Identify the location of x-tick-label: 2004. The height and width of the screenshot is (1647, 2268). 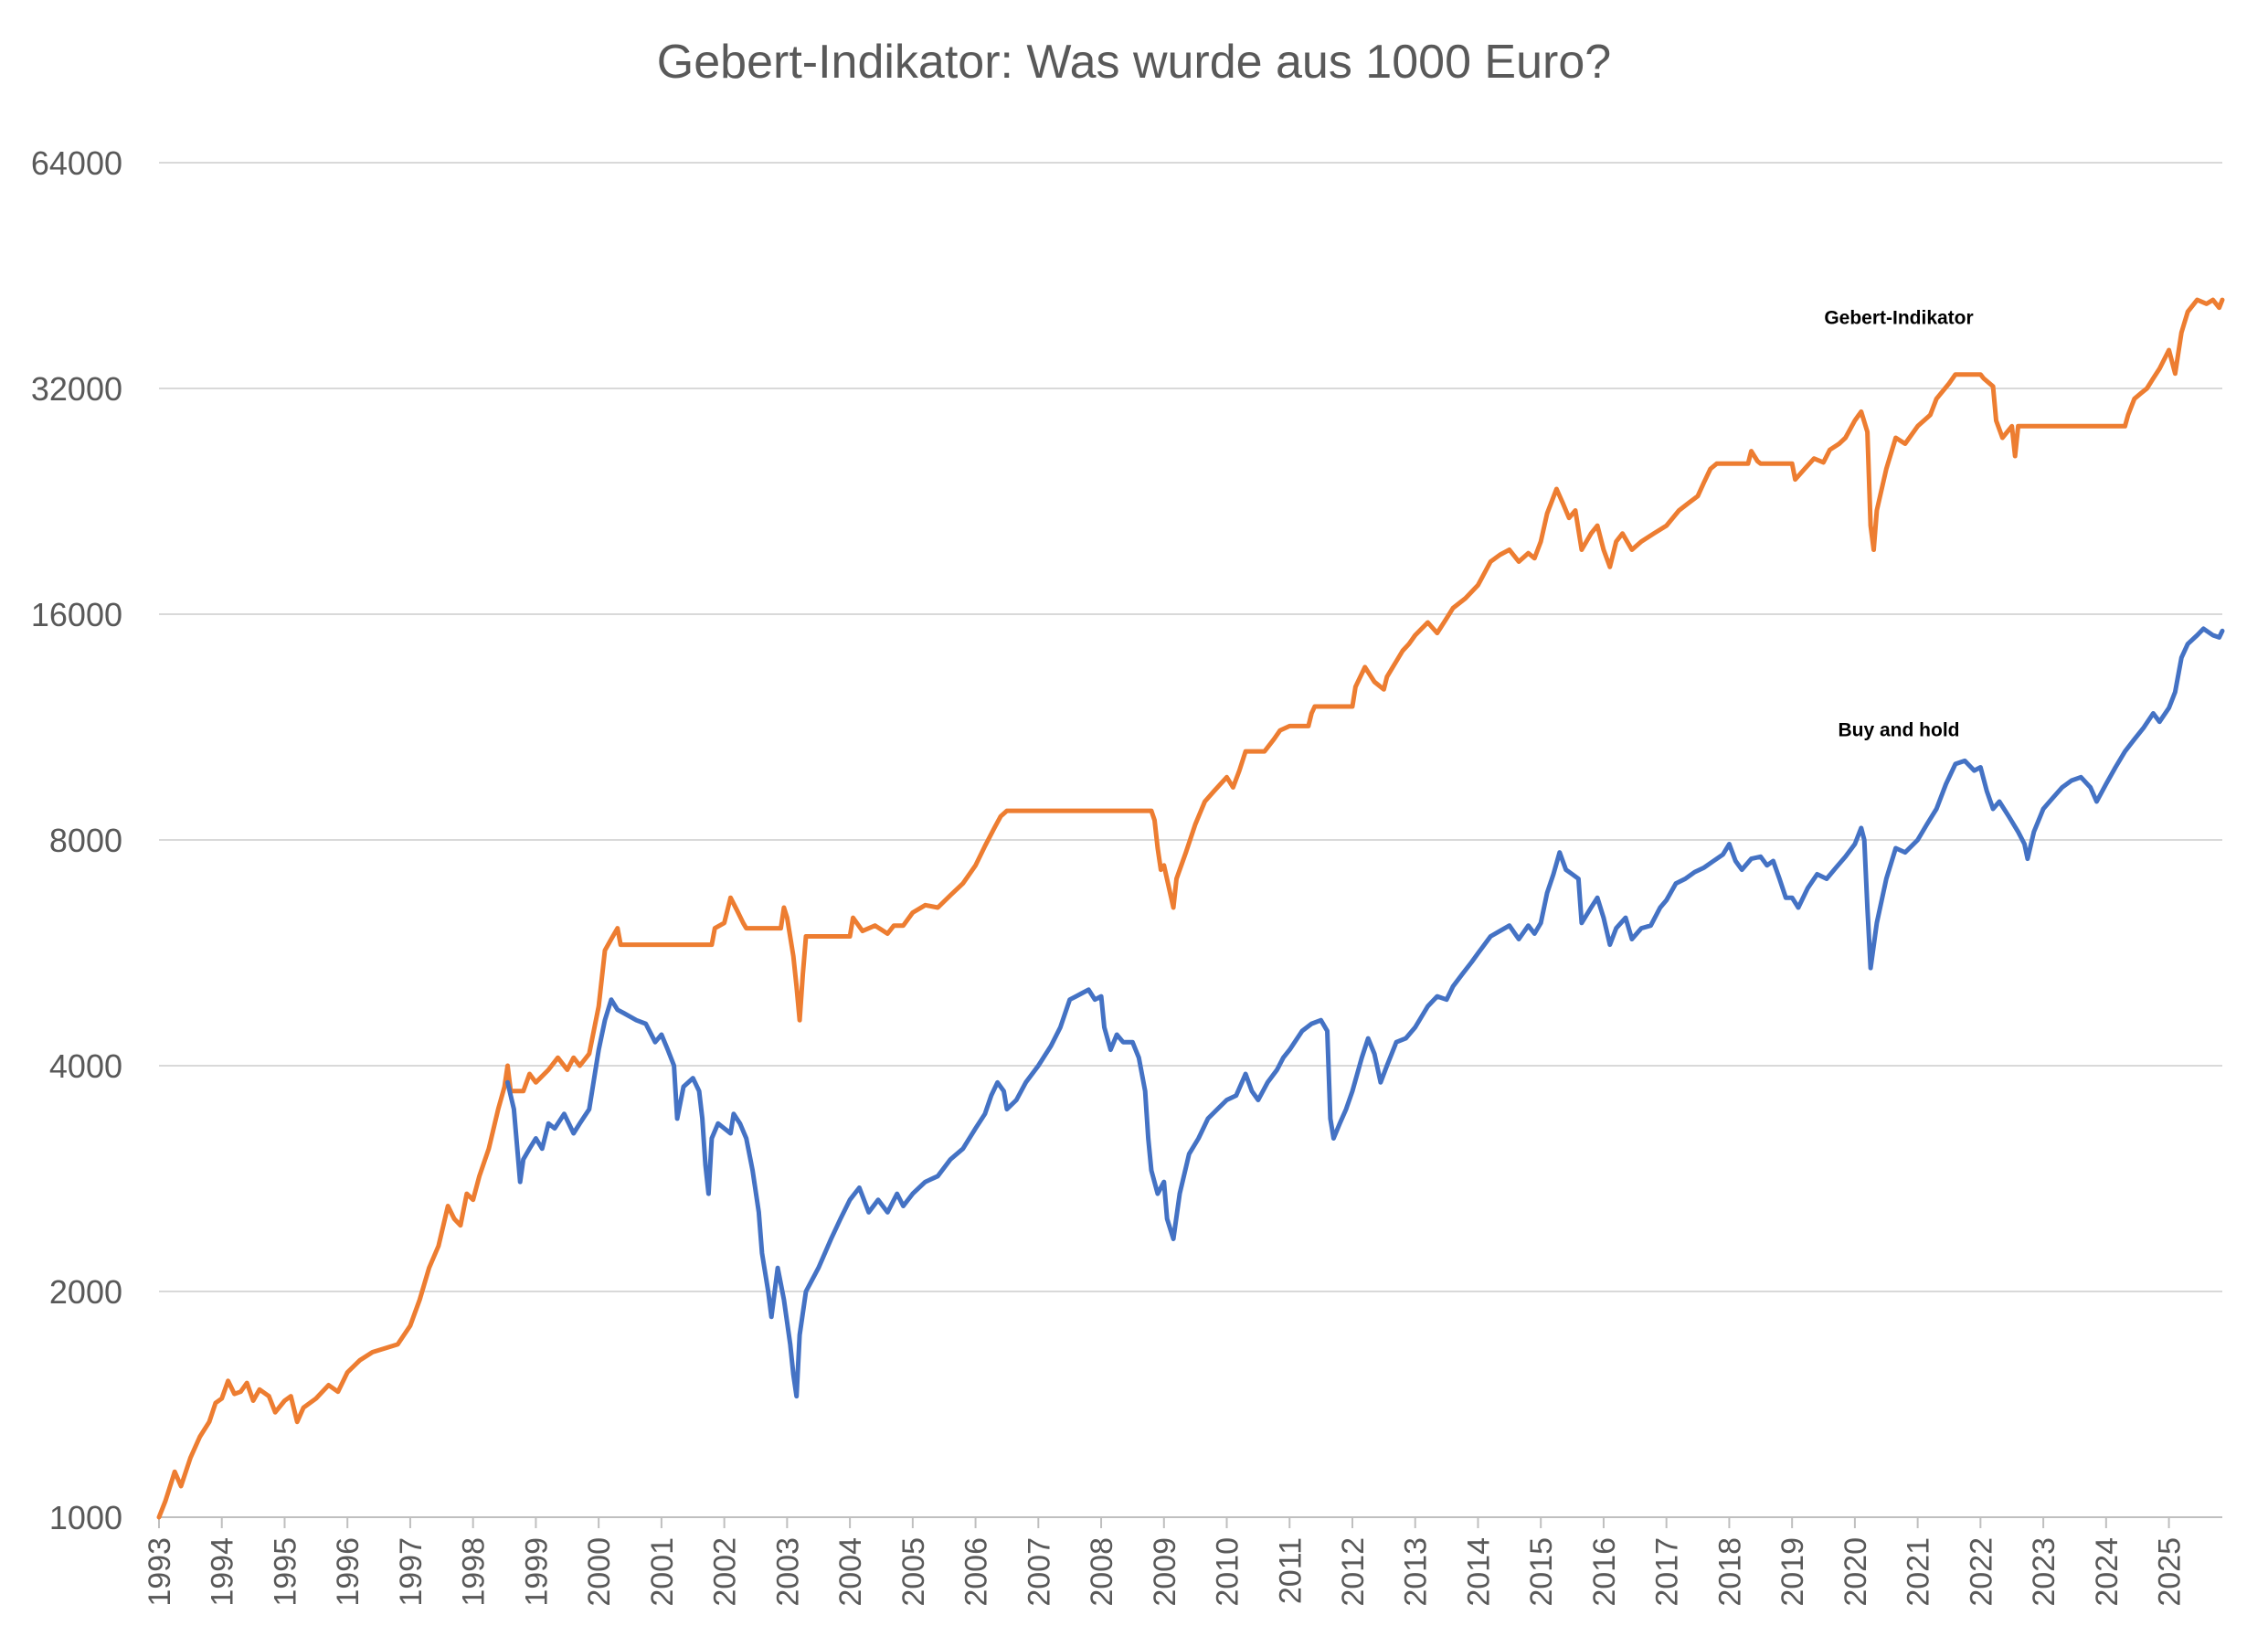
(850, 1572).